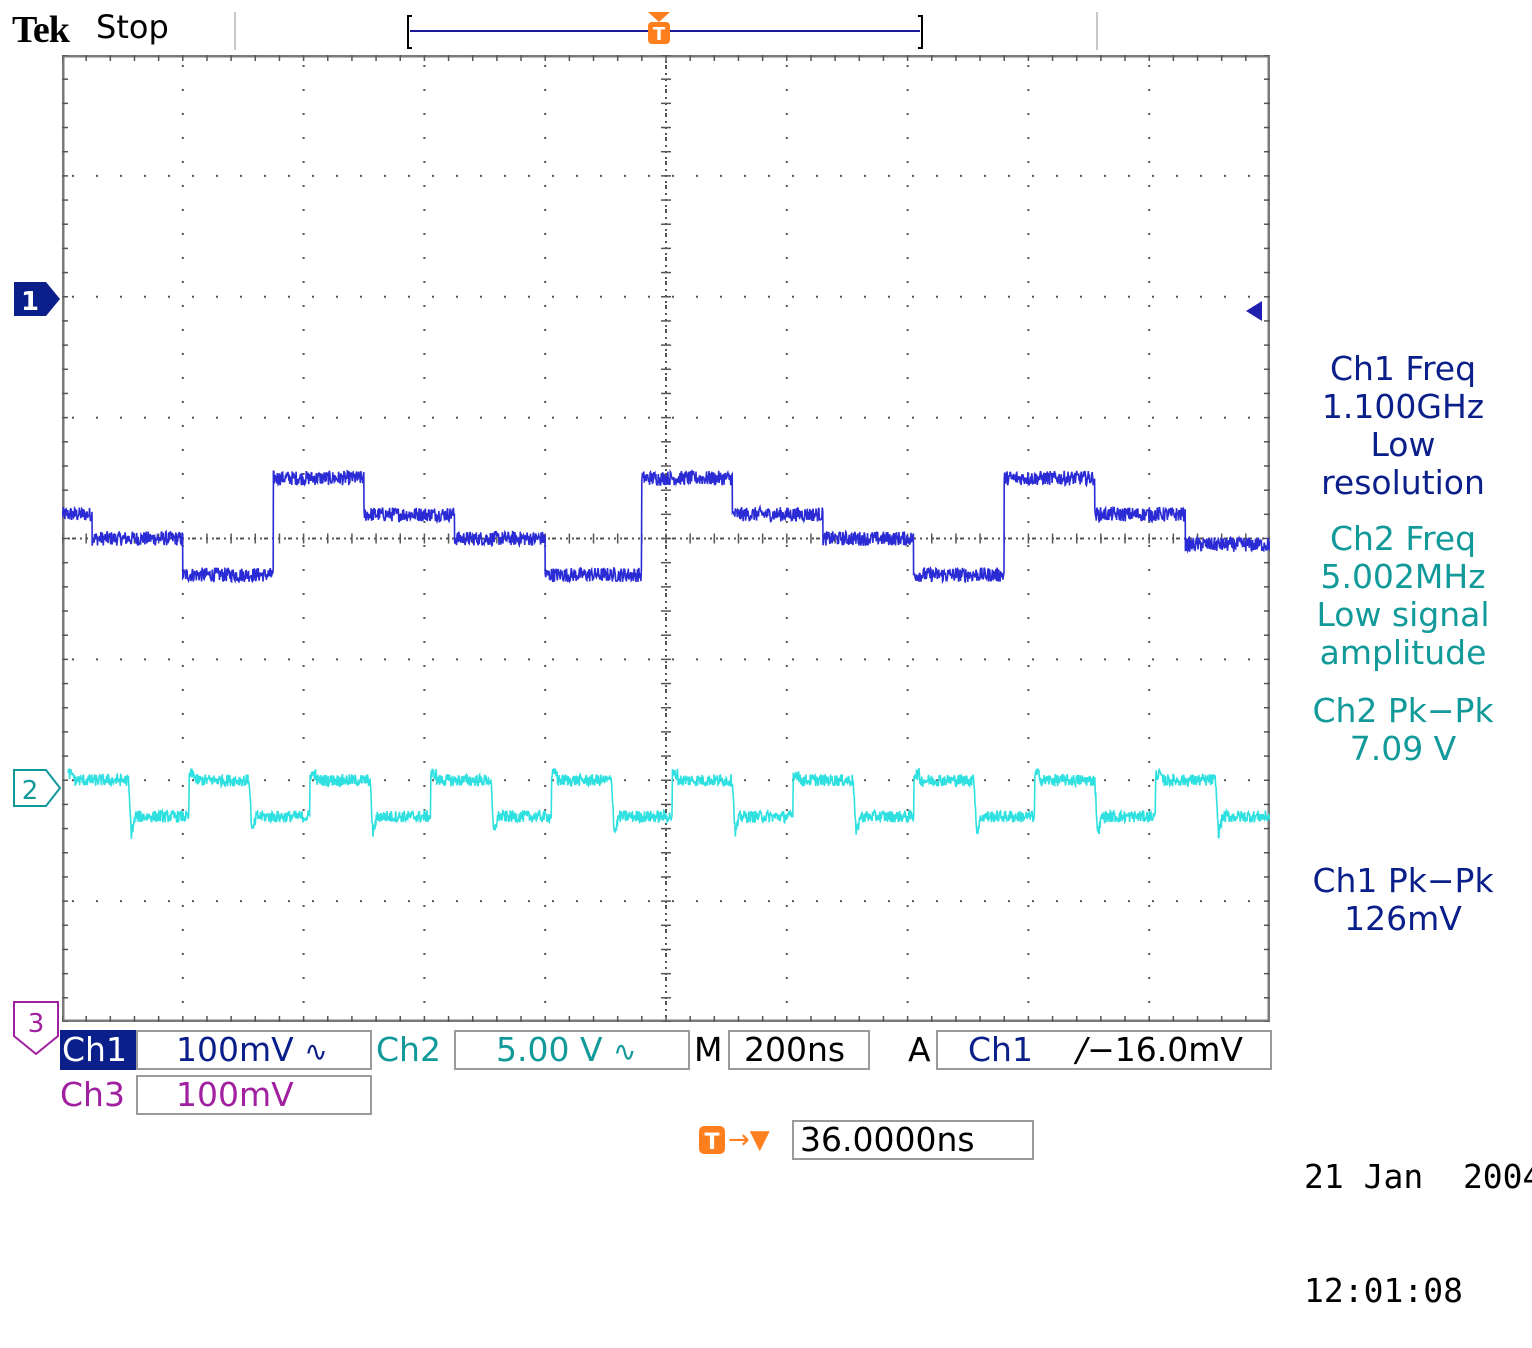  Describe the element at coordinates (235, 1094) in the screenshot. I see `ch3-scale: 100mV` at that location.